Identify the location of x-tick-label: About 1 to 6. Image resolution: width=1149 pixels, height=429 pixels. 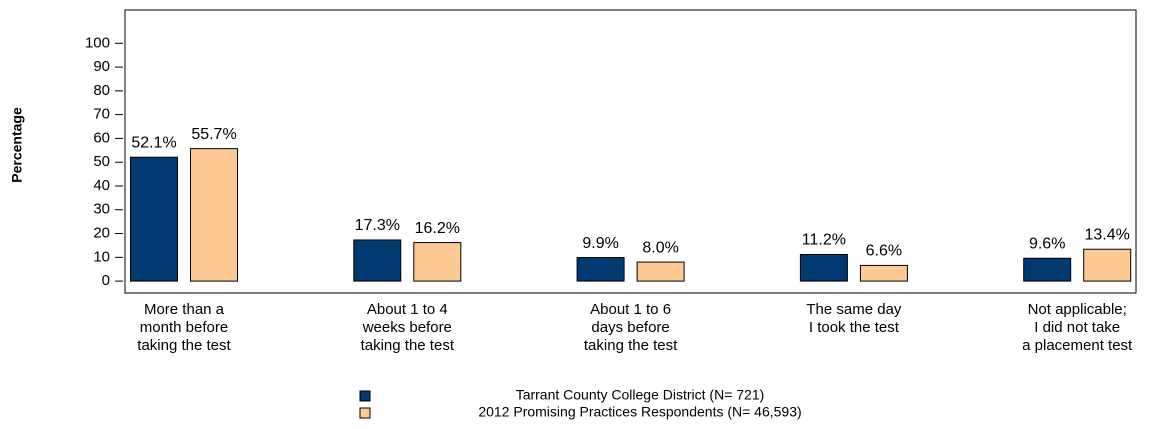
(630, 309).